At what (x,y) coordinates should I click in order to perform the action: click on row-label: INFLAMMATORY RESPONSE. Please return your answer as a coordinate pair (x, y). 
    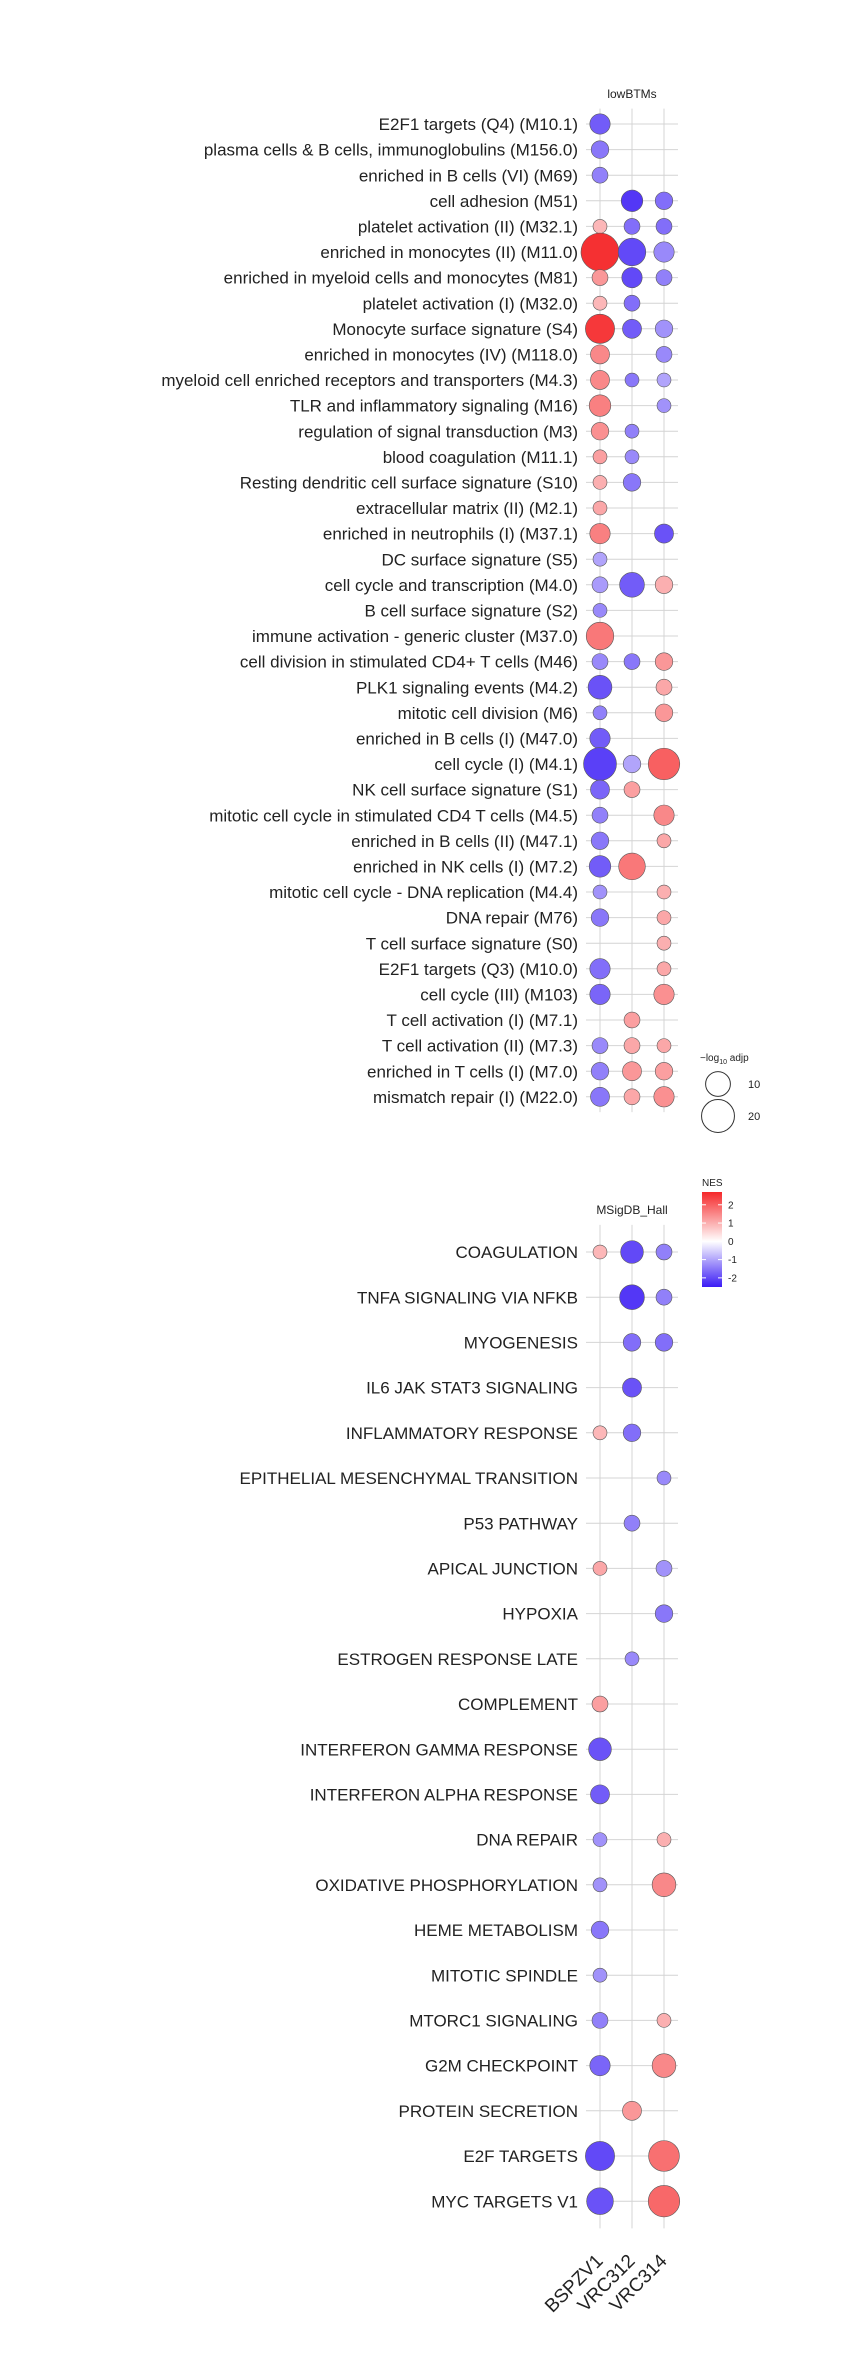
    Looking at the image, I should click on (462, 1433).